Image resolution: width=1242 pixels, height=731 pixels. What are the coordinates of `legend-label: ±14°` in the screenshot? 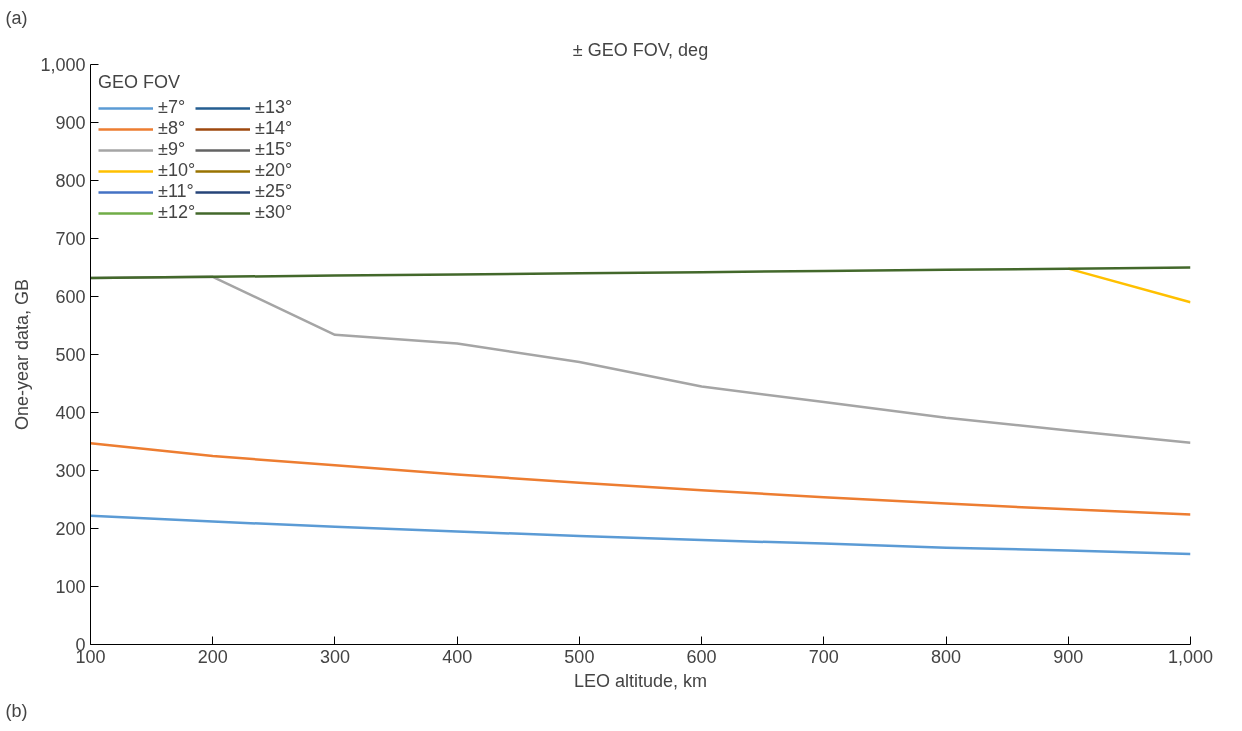 It's located at (274, 128).